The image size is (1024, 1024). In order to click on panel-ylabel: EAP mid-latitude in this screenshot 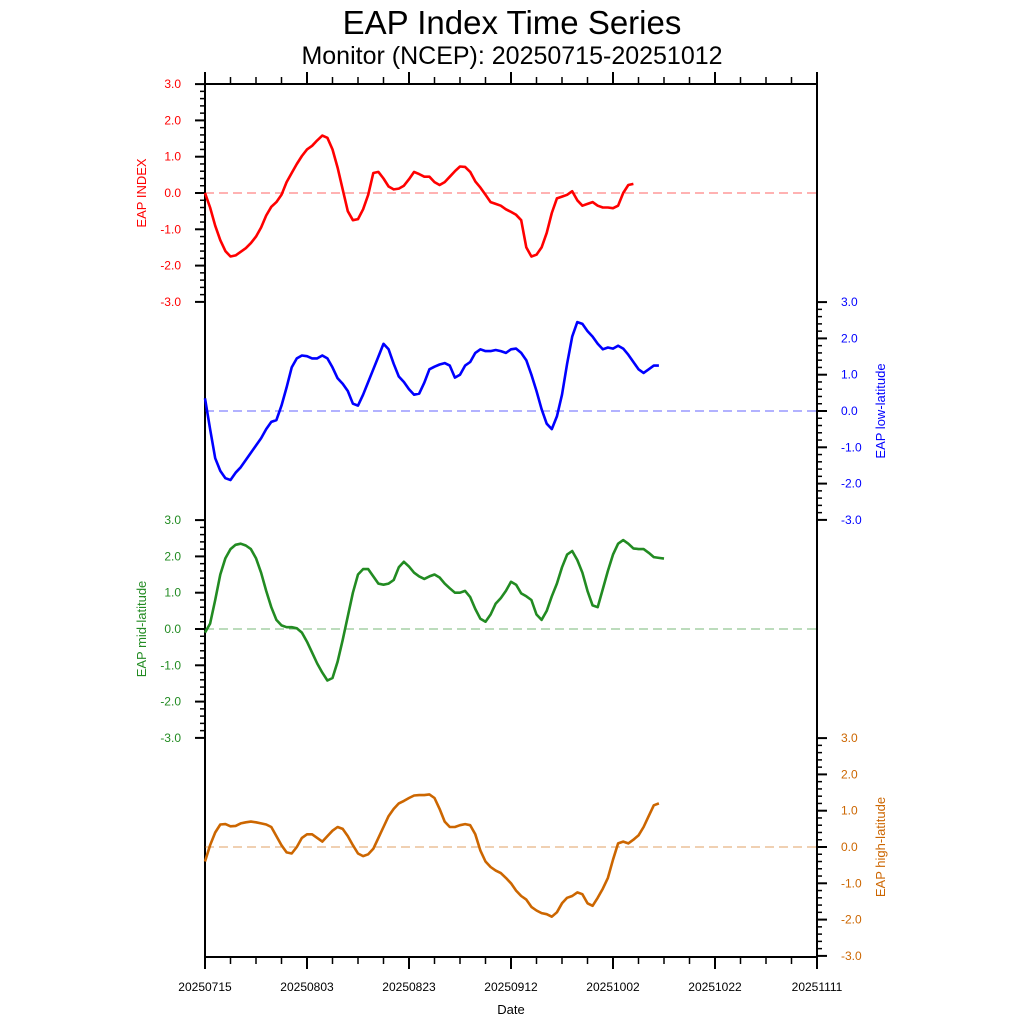, I will do `click(141, 629)`.